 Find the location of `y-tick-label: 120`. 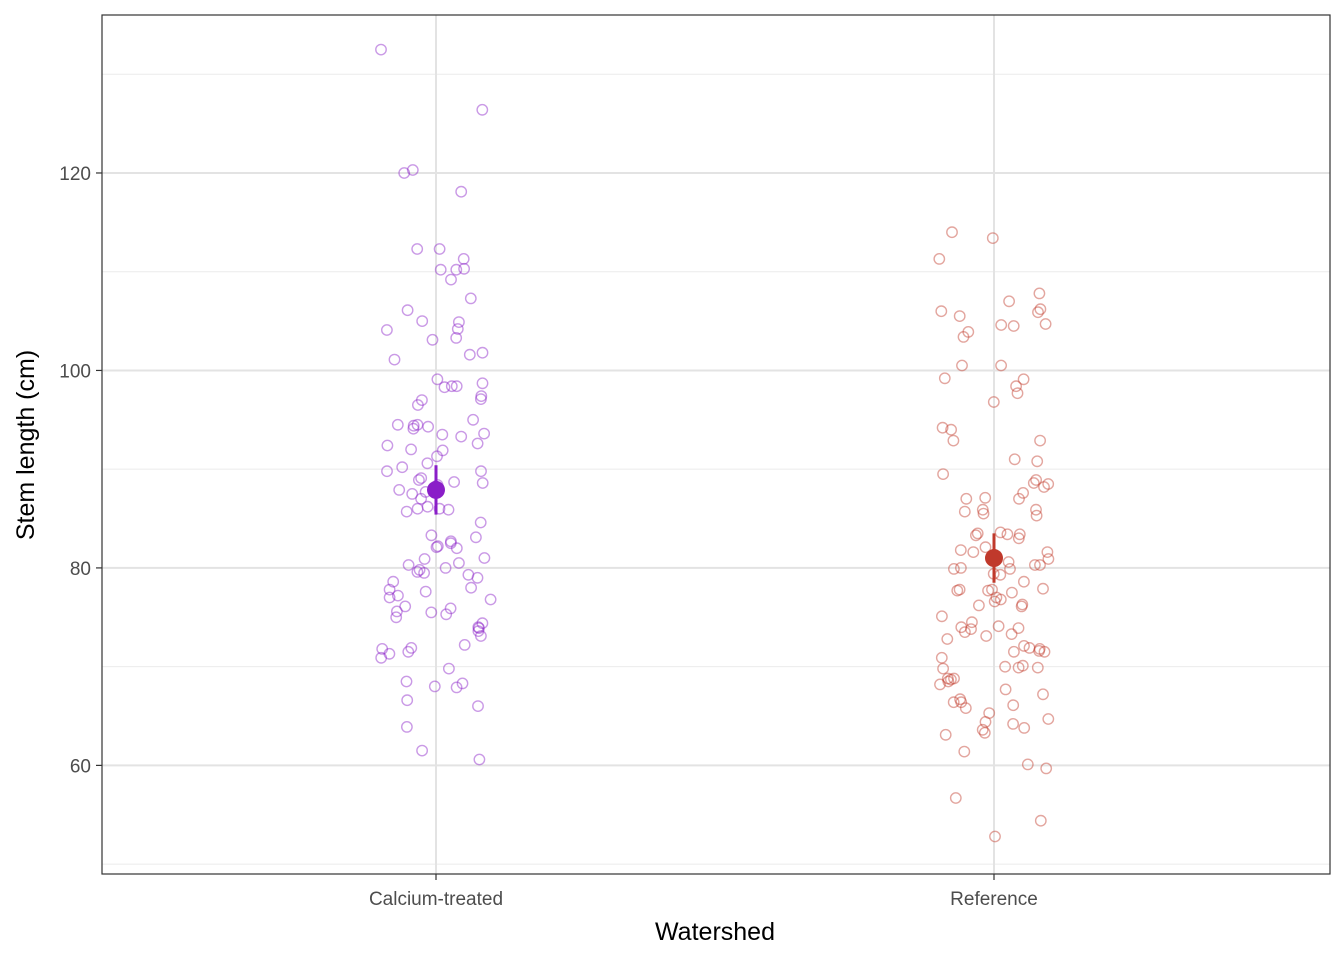

y-tick-label: 120 is located at coordinates (75, 174).